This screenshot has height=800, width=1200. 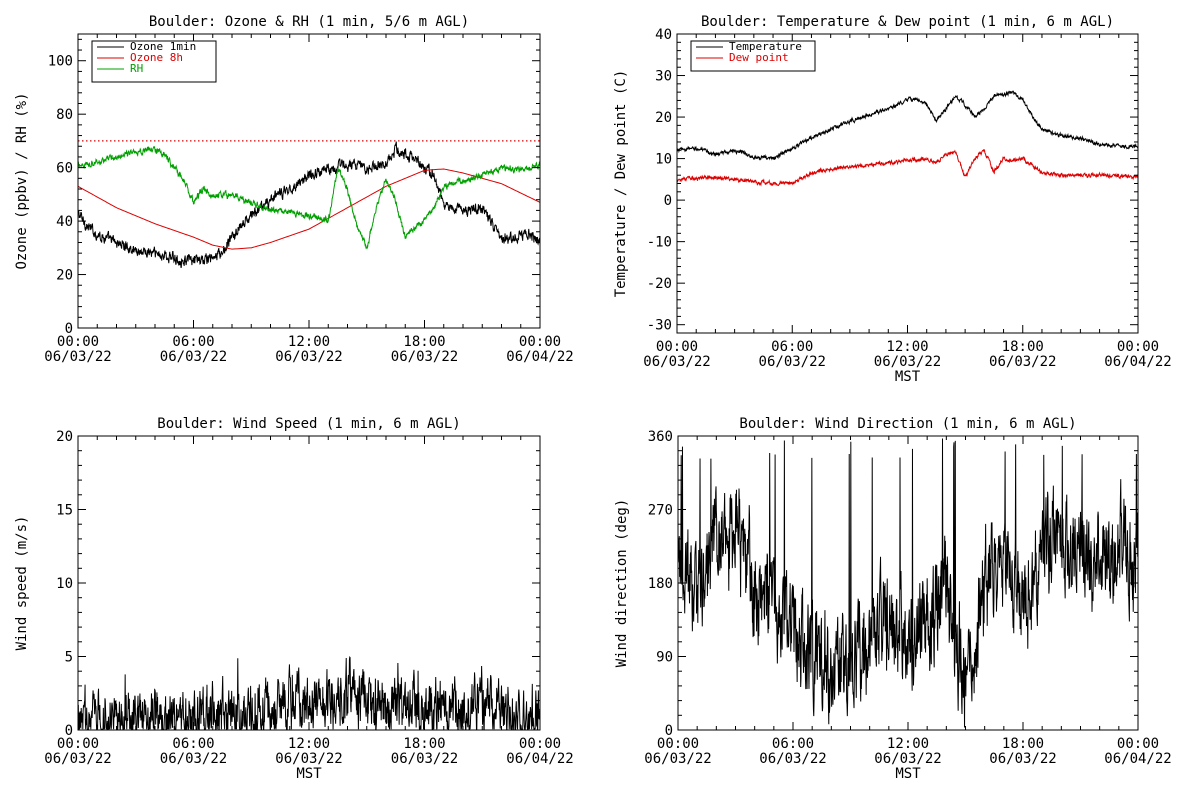 What do you see at coordinates (64, 511) in the screenshot?
I see `y-tick-label: 15` at bounding box center [64, 511].